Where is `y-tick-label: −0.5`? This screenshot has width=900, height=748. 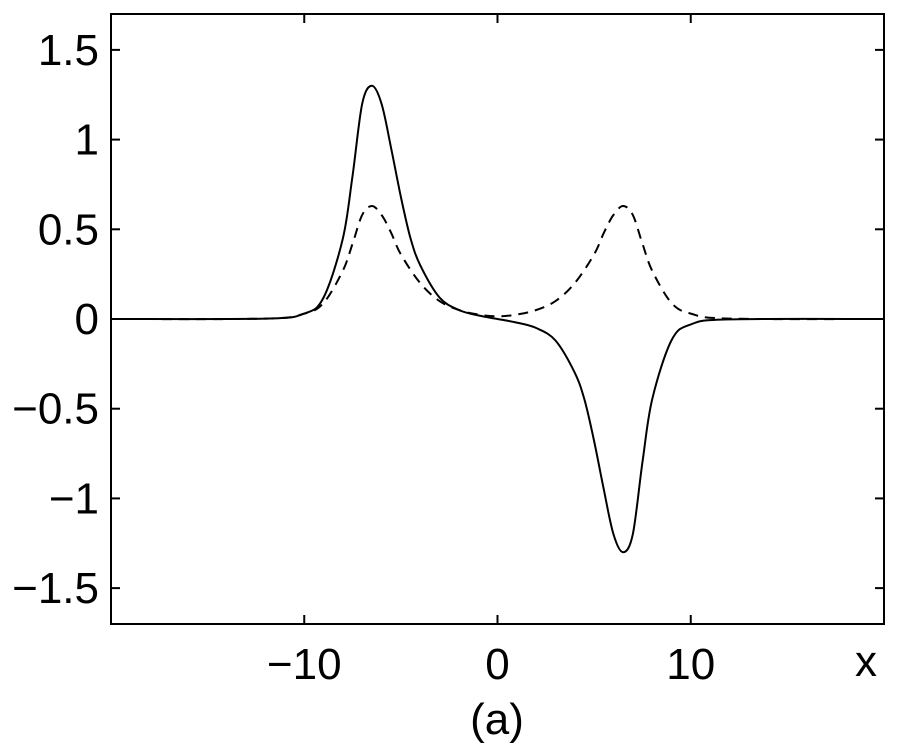
y-tick-label: −0.5 is located at coordinates (55, 409).